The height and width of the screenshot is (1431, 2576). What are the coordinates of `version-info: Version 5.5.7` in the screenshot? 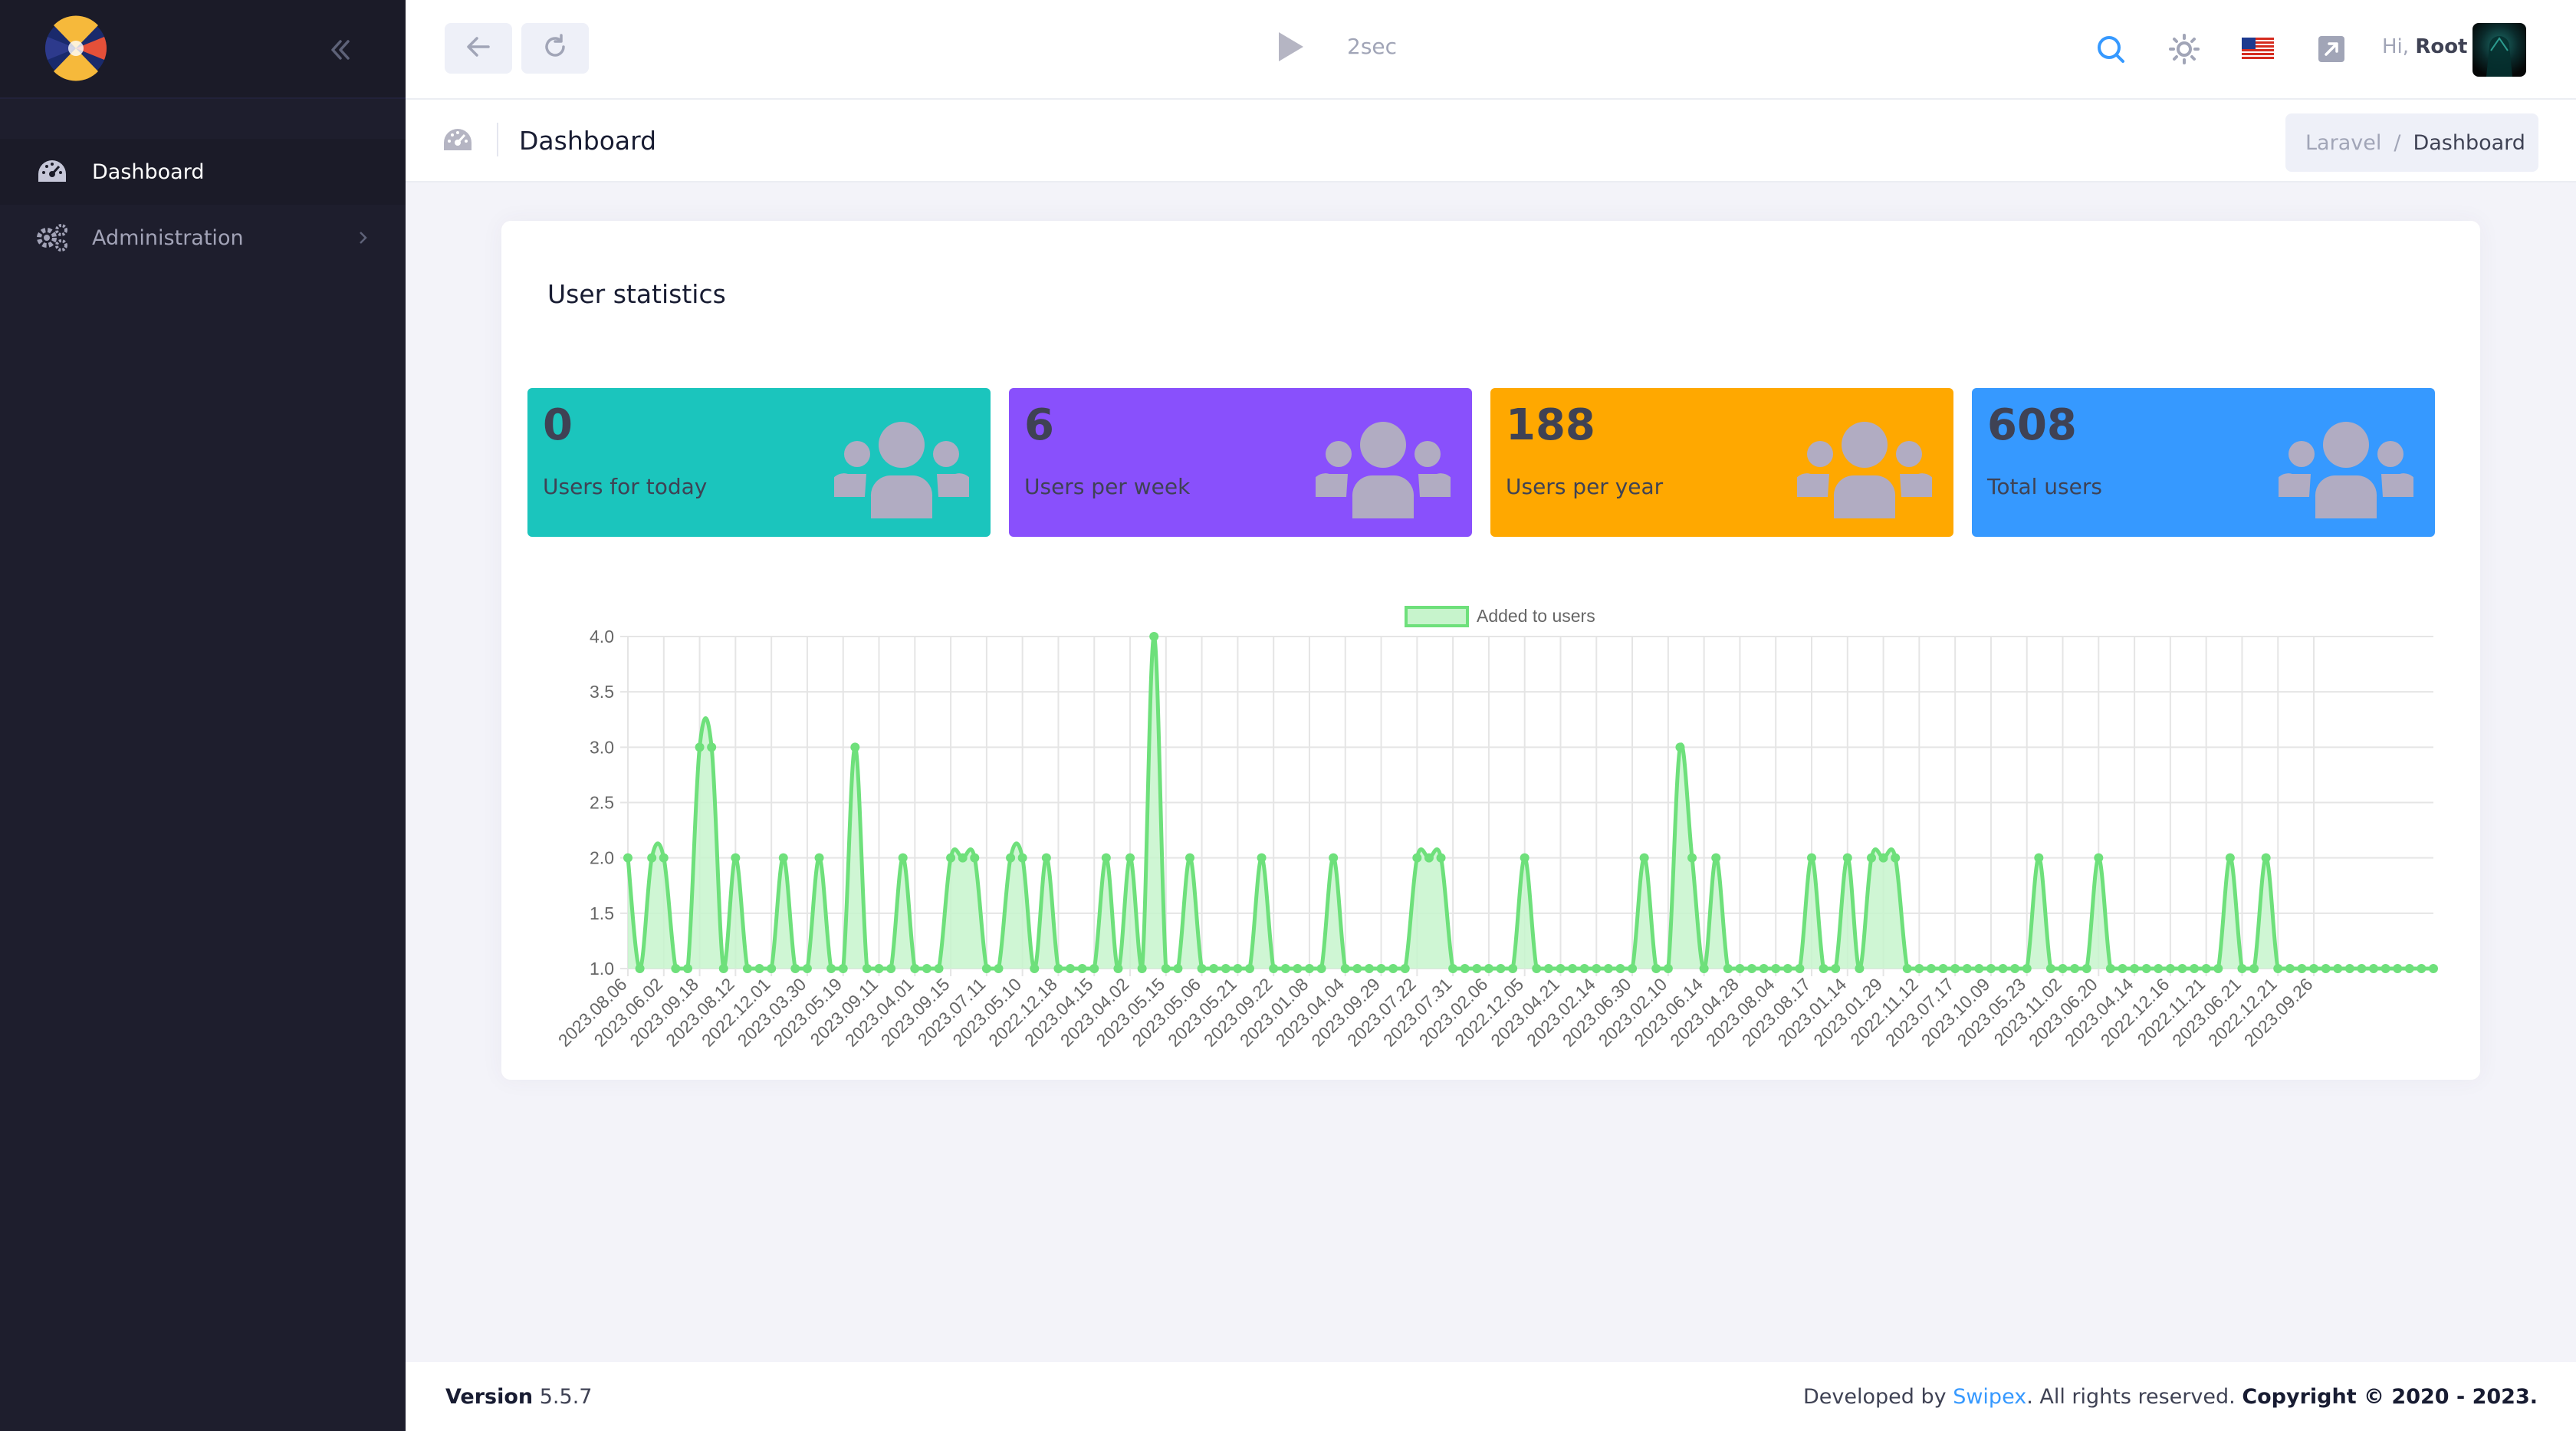 It's located at (519, 1397).